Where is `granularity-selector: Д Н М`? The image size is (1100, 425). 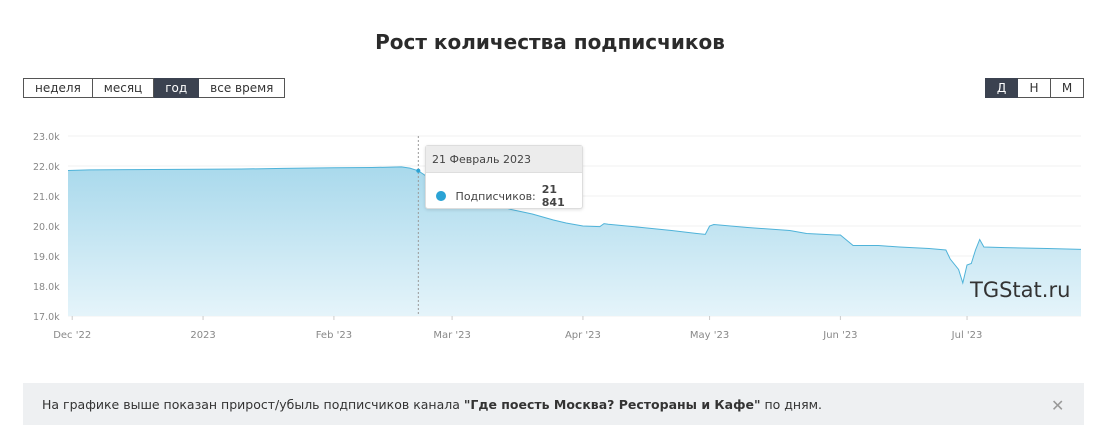
granularity-selector: Д Н М is located at coordinates (1034, 88).